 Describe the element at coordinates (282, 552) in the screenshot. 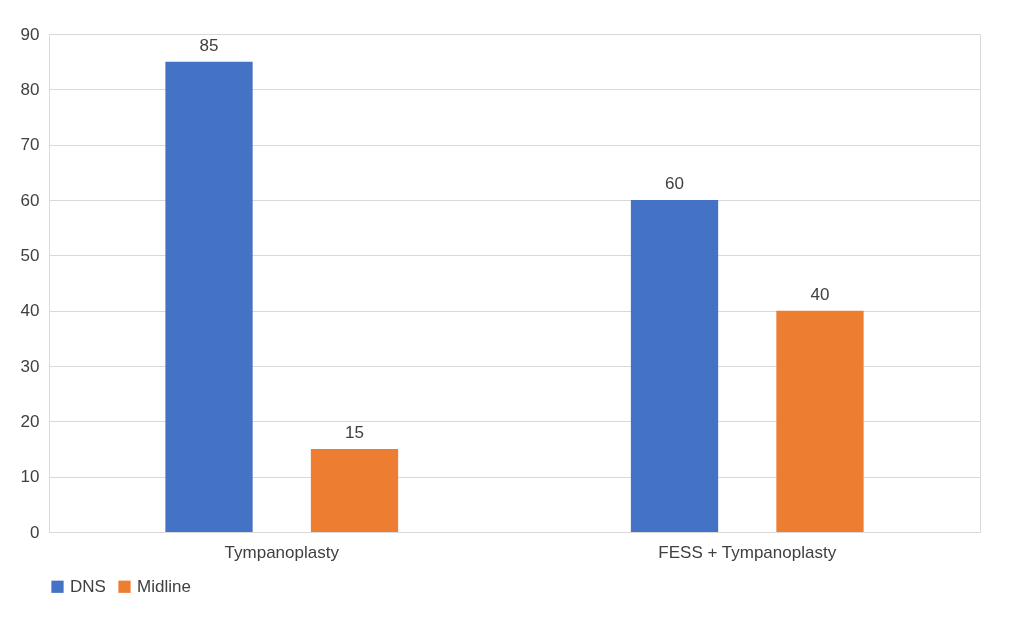

I see `x-tick-label: Tympanoplasty` at that location.